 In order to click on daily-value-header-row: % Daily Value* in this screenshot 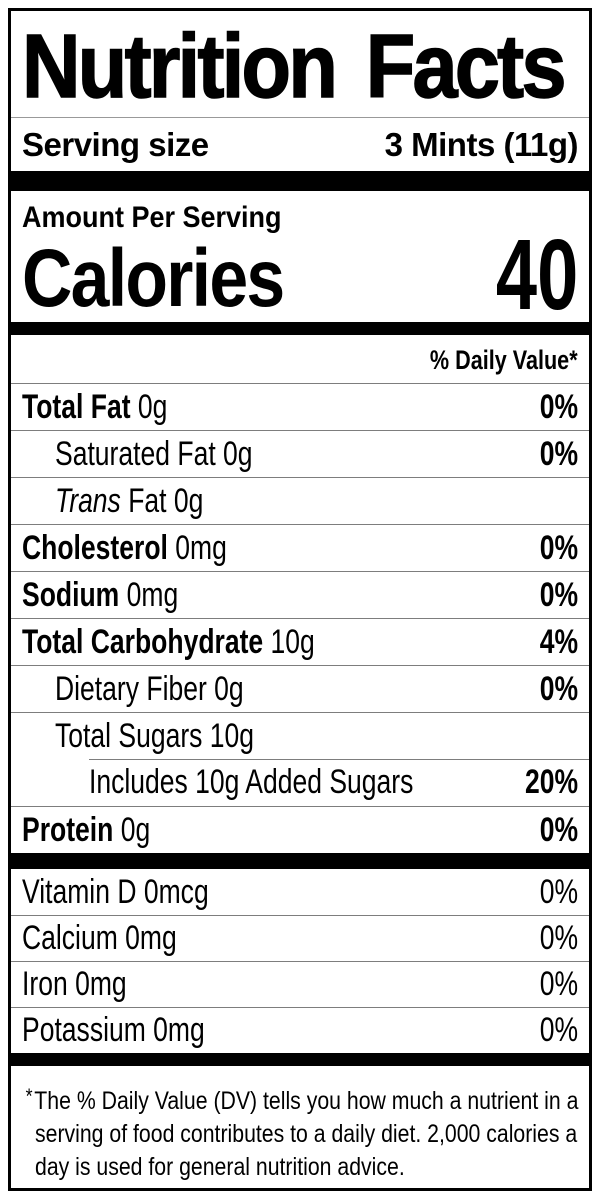, I will do `click(300, 359)`.